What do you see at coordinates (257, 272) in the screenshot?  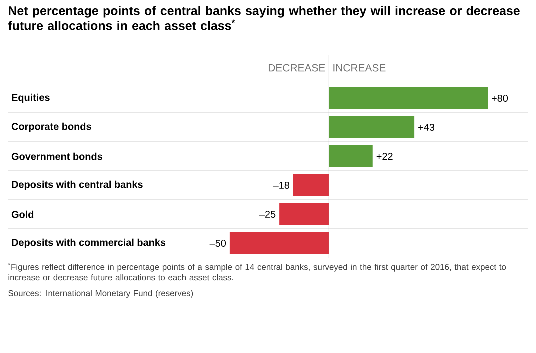 I see `text: $^{*}$Figures reflect difference in percentage points of a sample of 14 central banks, surveyed in the first quarter of 2016, that expect to increase or decrease future allocations to each asset class.` at bounding box center [257, 272].